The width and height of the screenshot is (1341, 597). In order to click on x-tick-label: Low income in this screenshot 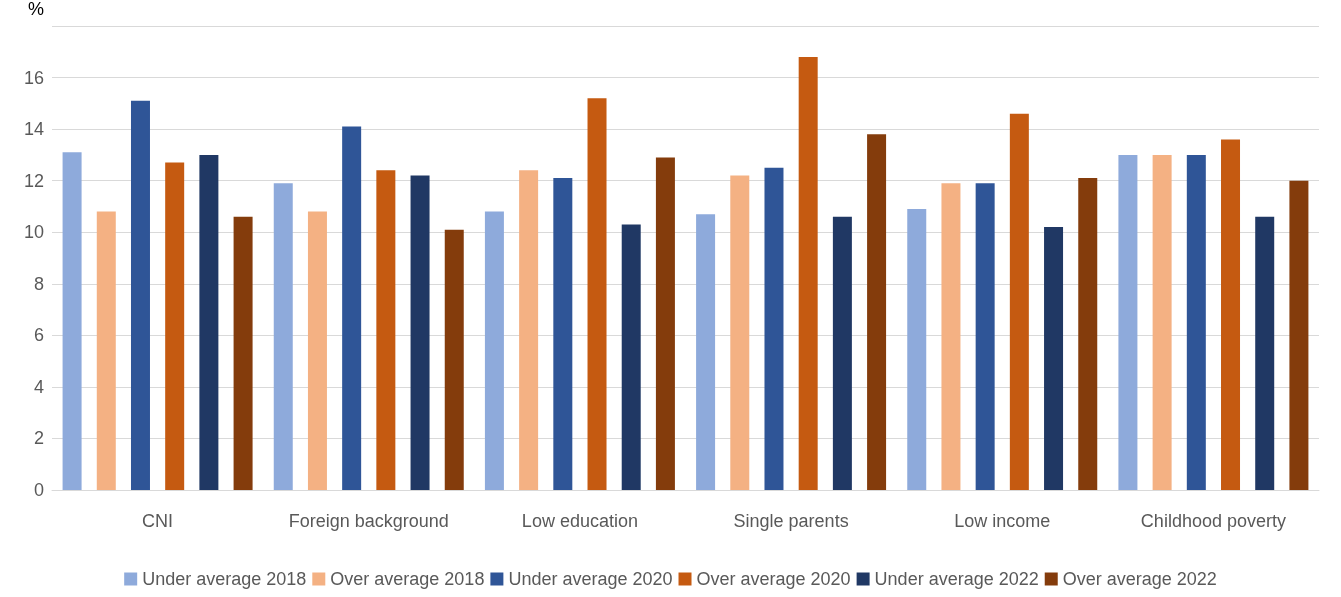, I will do `click(1002, 521)`.